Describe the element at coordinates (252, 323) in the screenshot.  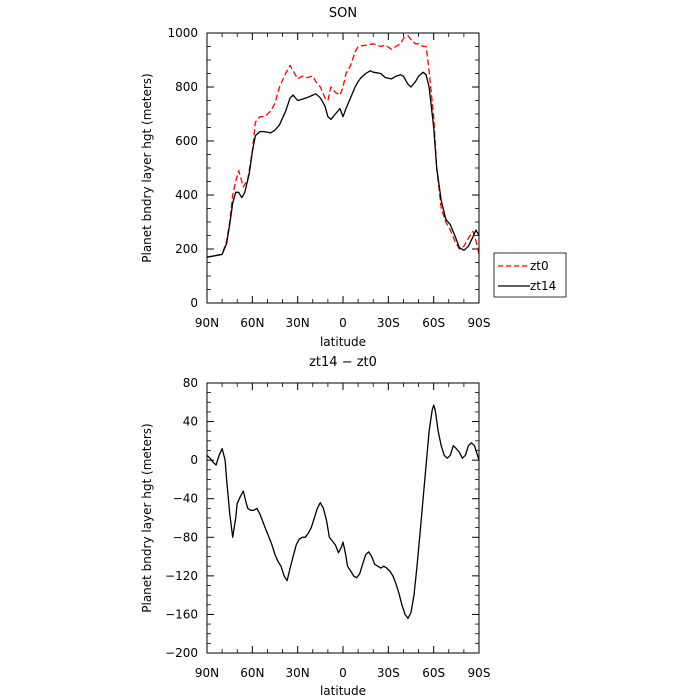
I see `top-x-tick-label: 60N` at that location.